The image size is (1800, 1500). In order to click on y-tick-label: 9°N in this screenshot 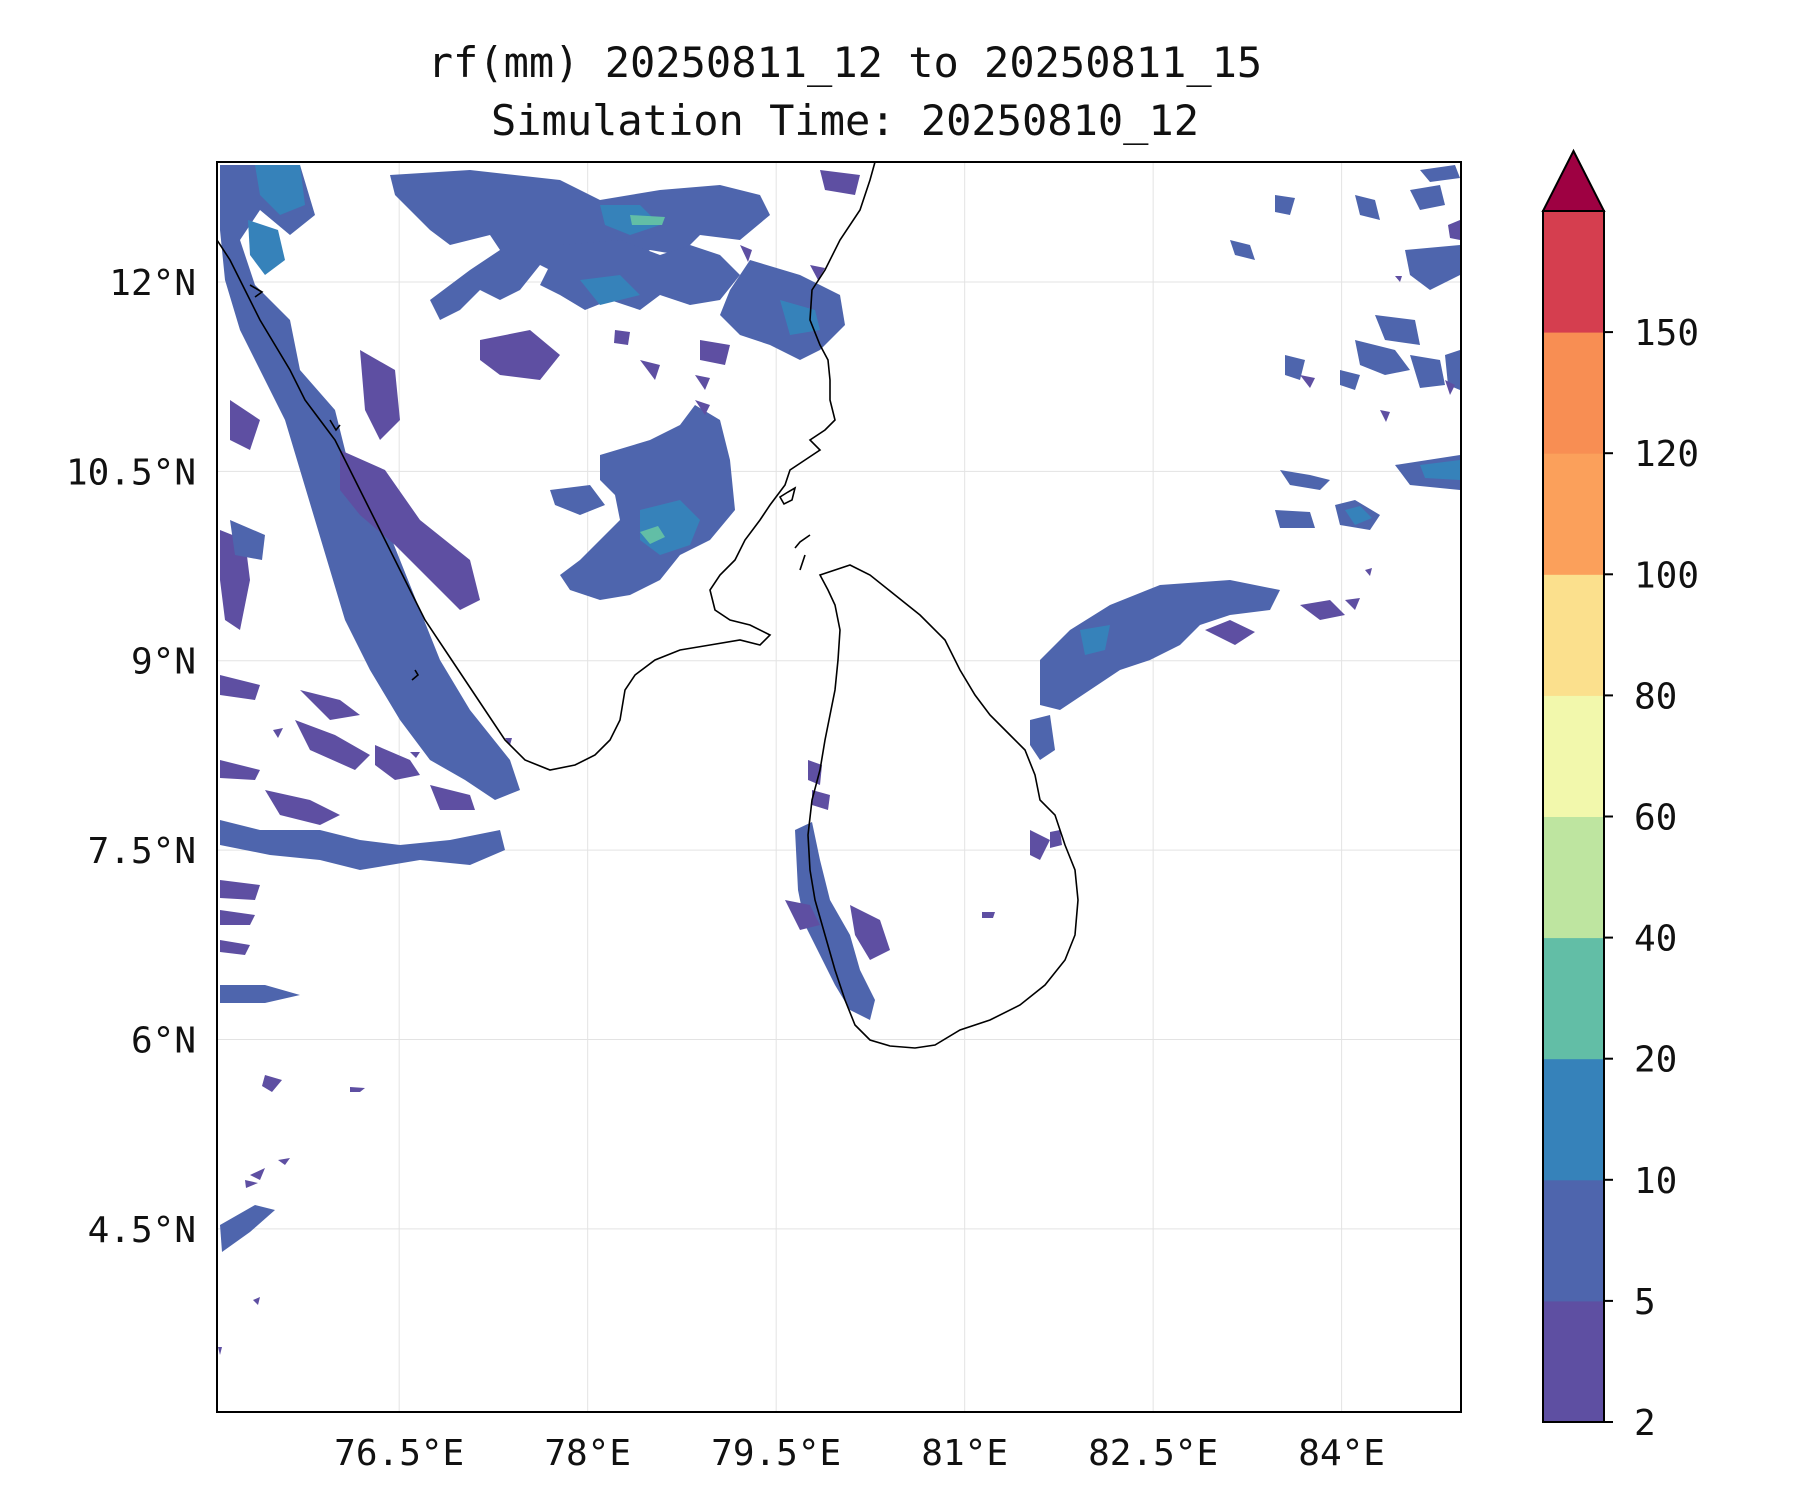, I will do `click(163, 662)`.